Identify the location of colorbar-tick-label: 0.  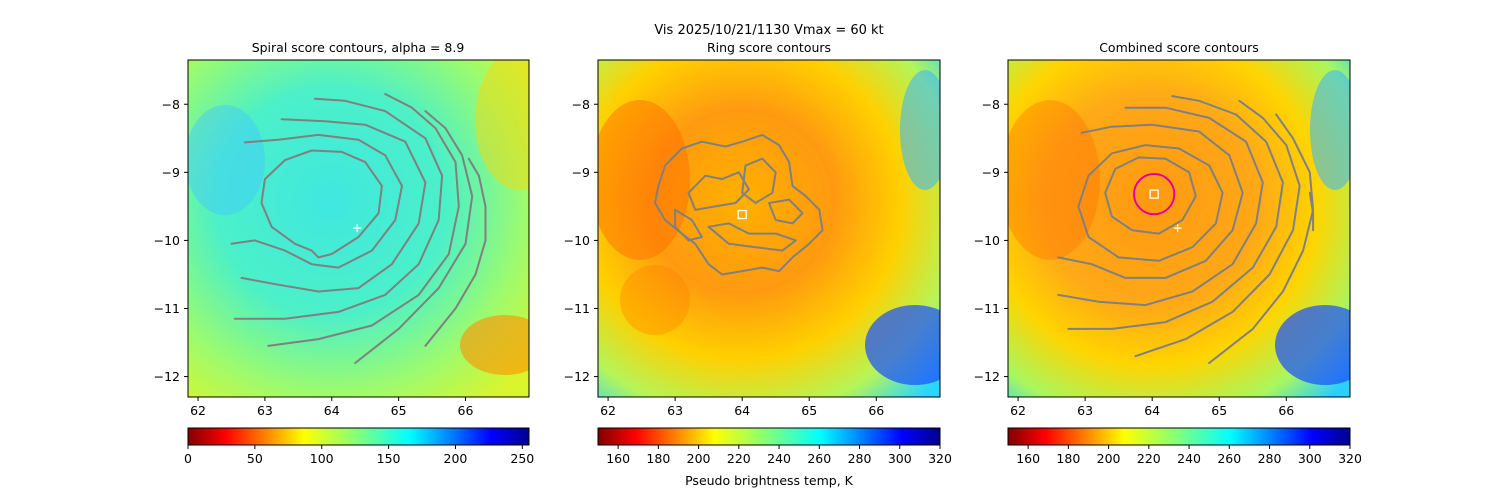
(188, 458).